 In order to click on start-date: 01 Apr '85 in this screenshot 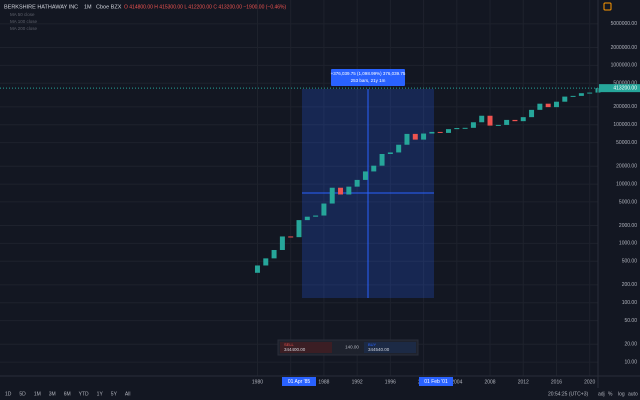, I will do `click(299, 382)`.